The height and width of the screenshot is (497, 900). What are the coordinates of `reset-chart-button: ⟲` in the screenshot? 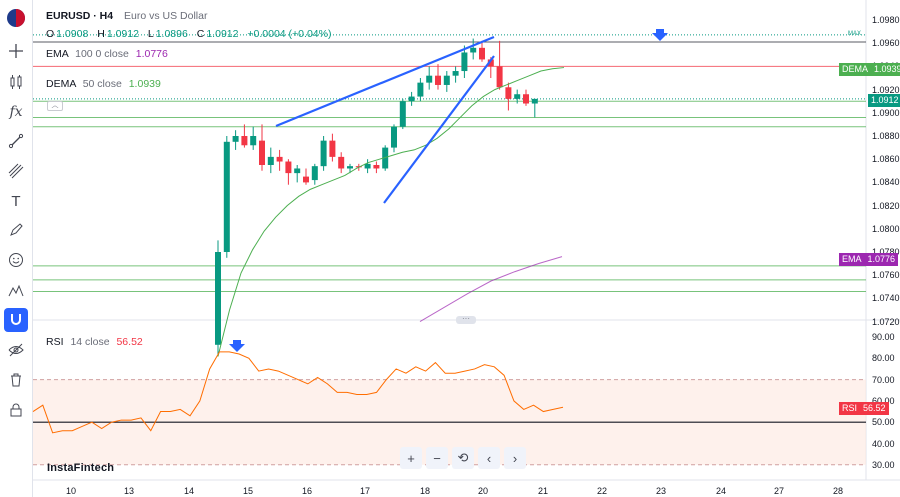 It's located at (463, 458).